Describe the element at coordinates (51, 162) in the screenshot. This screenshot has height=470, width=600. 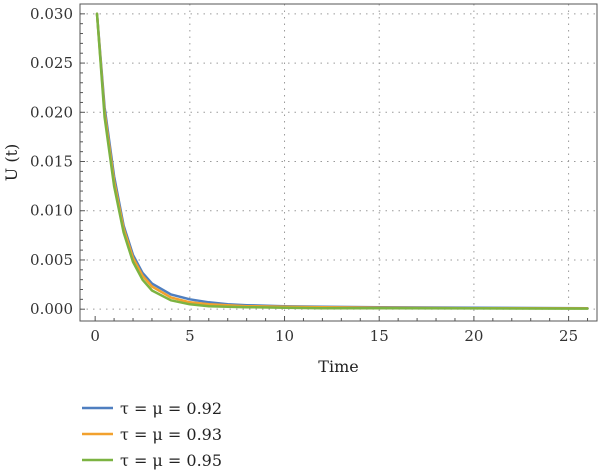
I see `y-tick-label: 0.015` at that location.